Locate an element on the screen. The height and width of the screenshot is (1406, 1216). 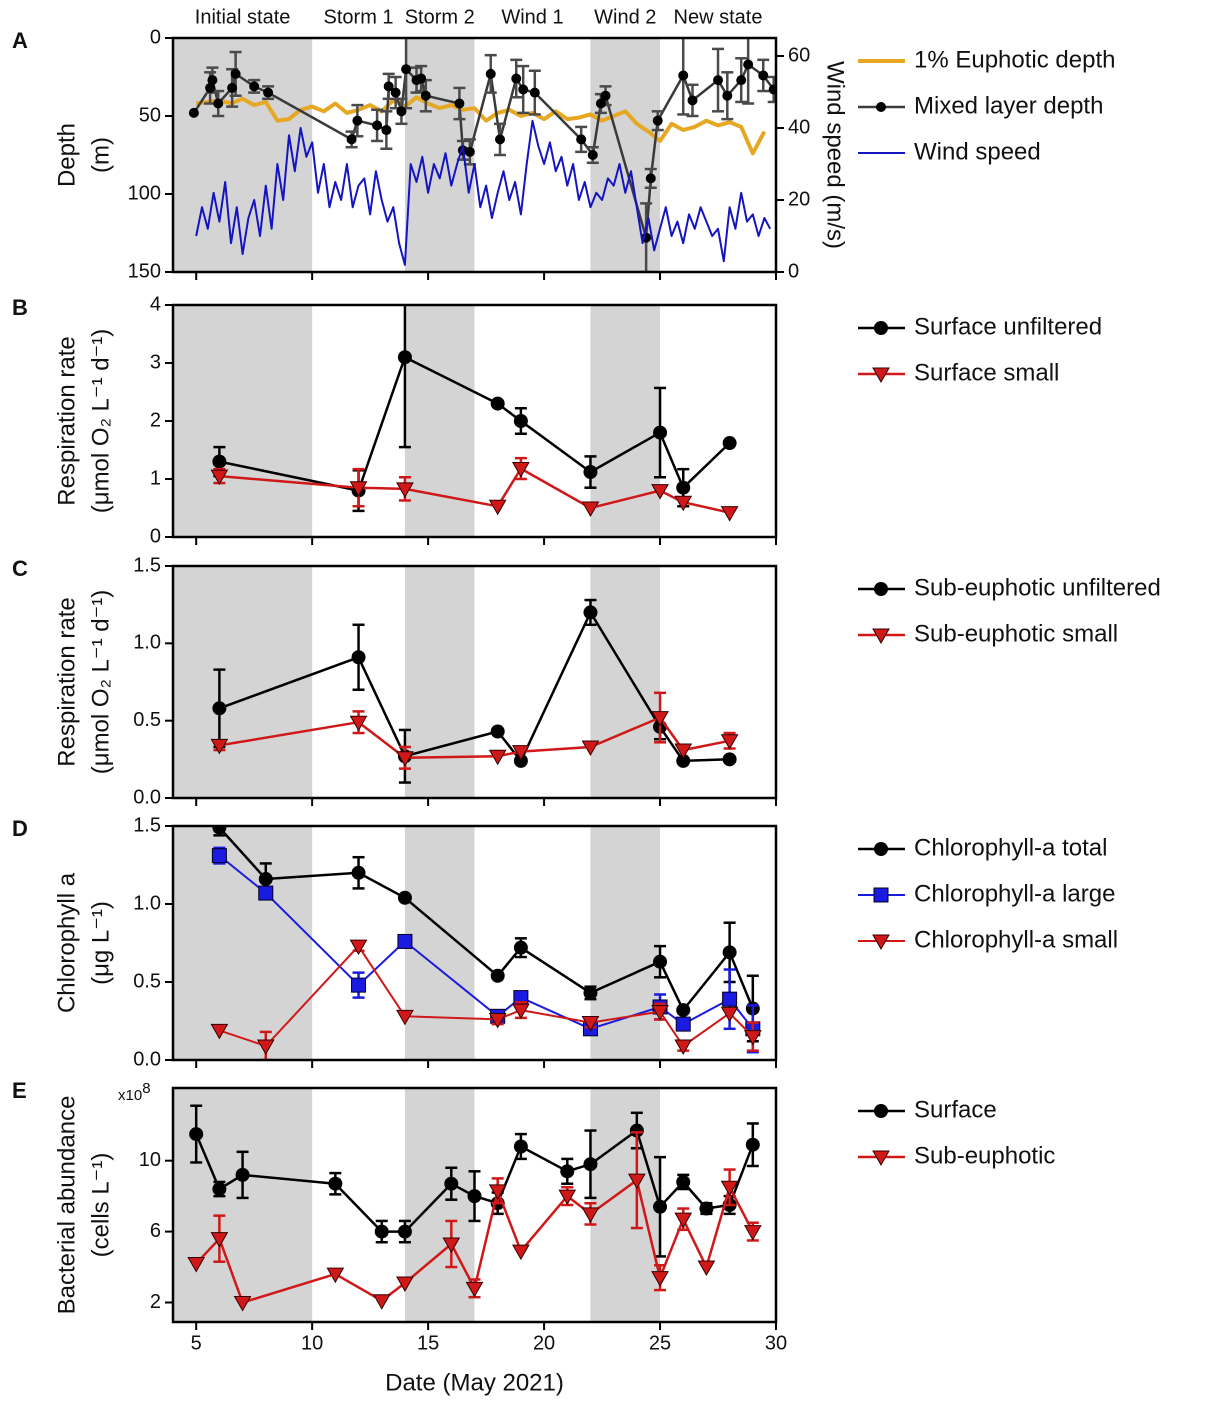
y-tick-label: 1.5 is located at coordinates (147, 565).